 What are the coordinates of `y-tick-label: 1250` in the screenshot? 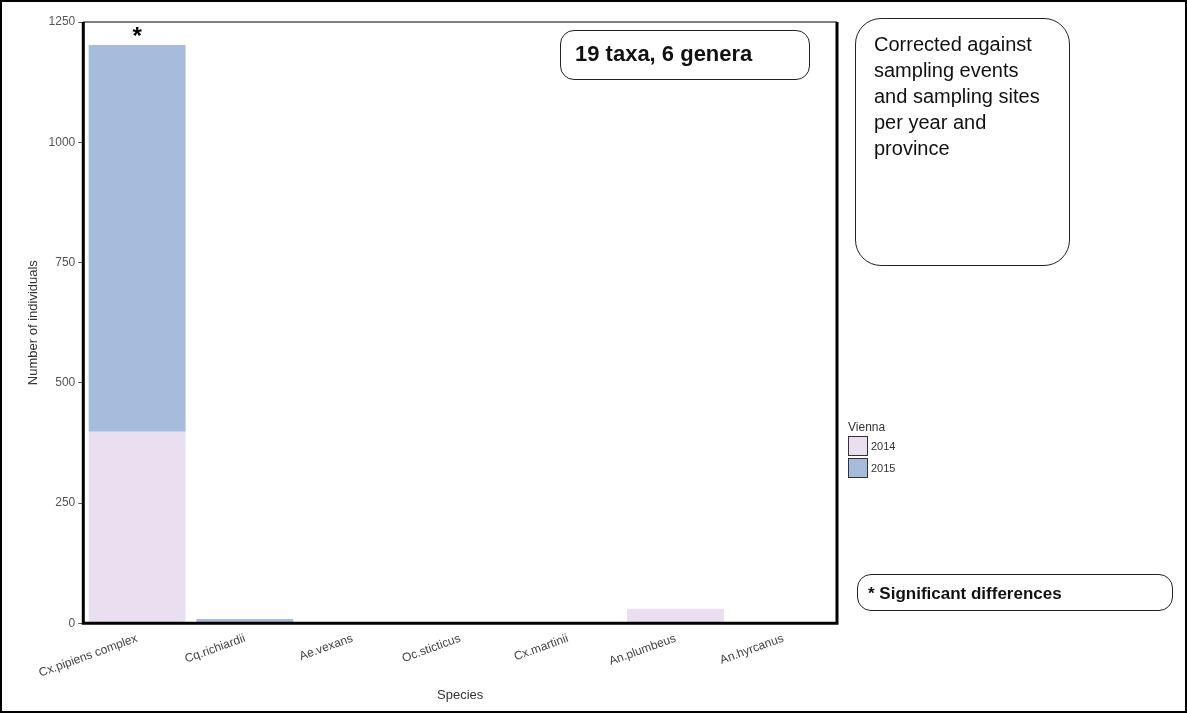 It's located at (62, 21).